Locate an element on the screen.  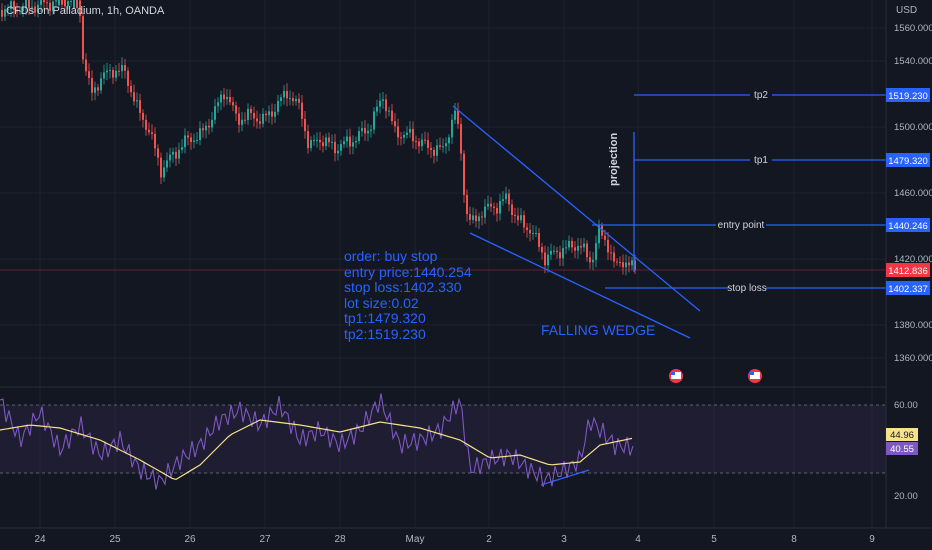
order-type: order: buy stop is located at coordinates (391, 256).